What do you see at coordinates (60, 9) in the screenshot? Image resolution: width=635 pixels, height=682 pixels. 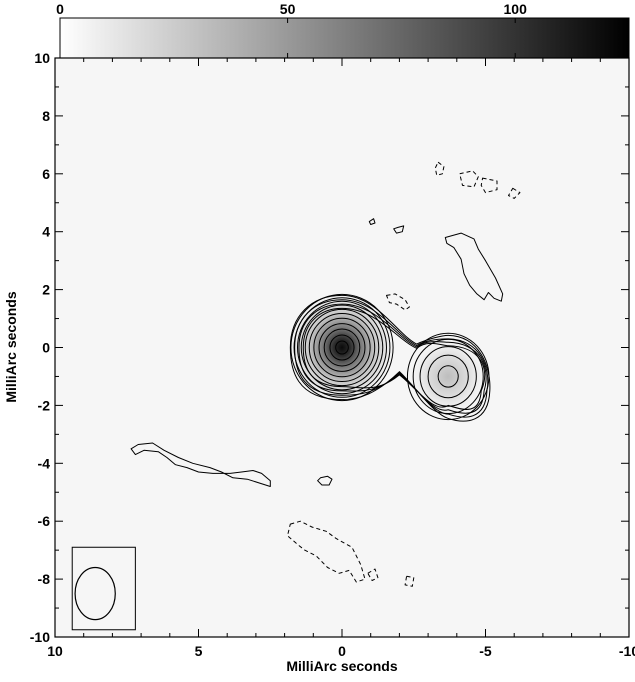 I see `colorbar-tick-label: 0` at bounding box center [60, 9].